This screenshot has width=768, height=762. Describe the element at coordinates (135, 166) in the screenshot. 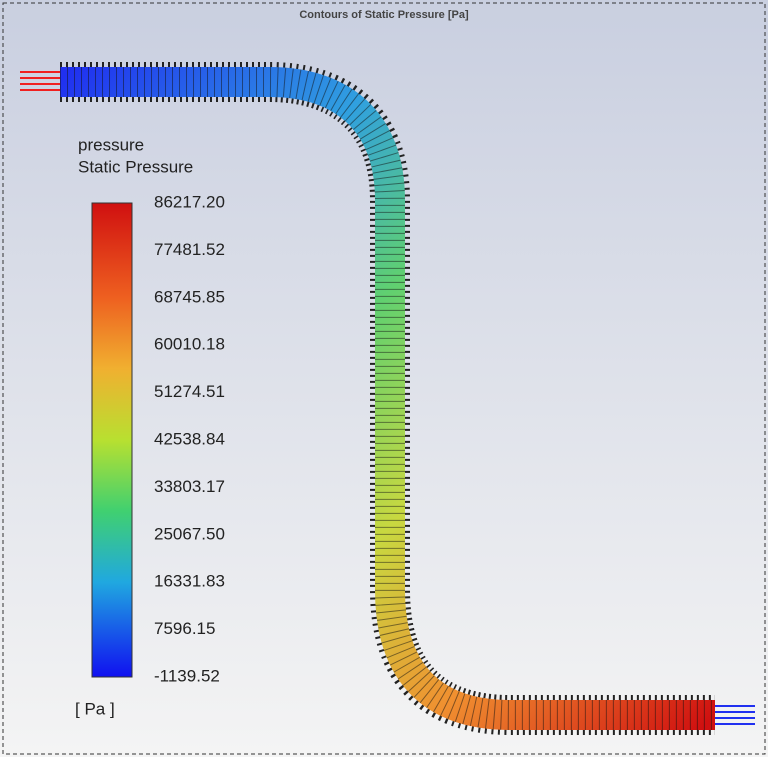

I see `legend-title: Static Pressure` at that location.